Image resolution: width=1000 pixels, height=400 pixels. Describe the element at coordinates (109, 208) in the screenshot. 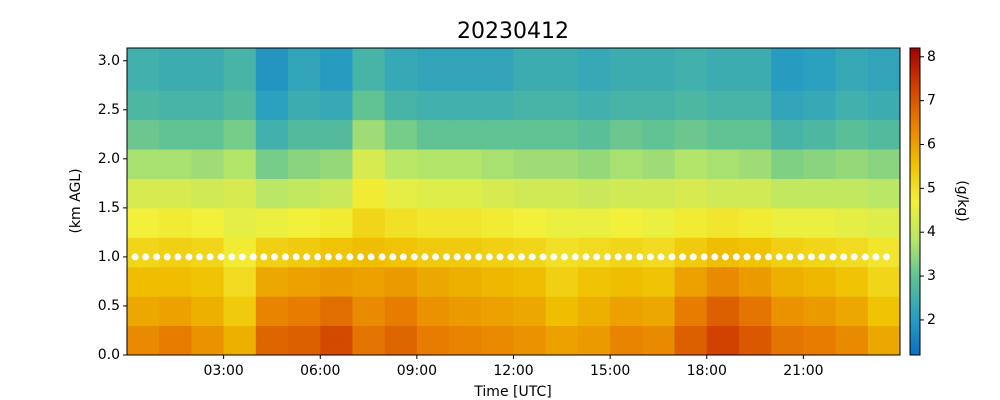

I see `y-tick-label: 1.5` at that location.